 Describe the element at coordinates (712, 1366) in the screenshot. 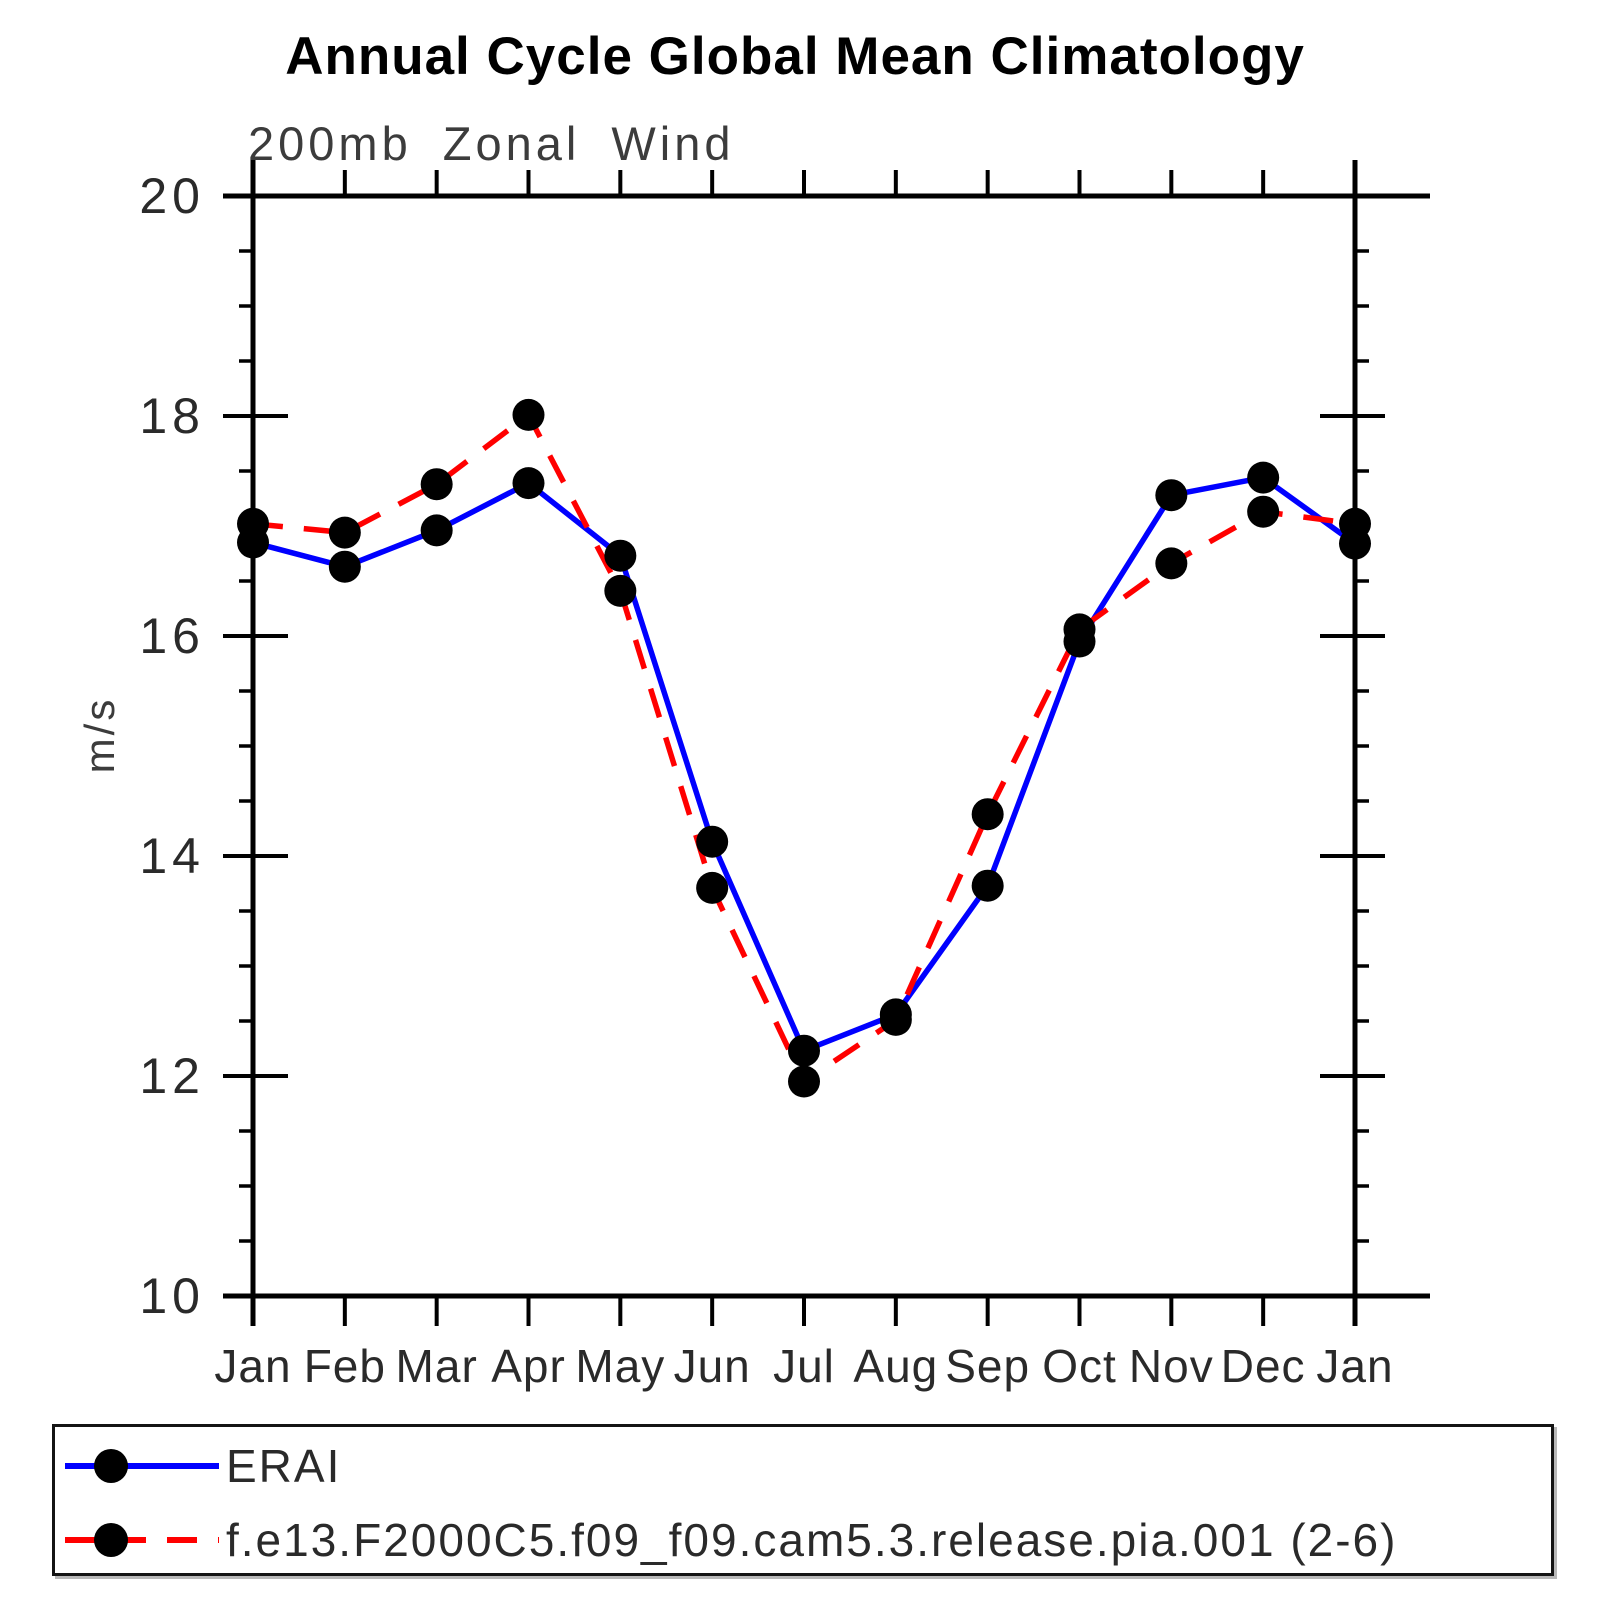

I see `x-tick-label: Jun` at that location.